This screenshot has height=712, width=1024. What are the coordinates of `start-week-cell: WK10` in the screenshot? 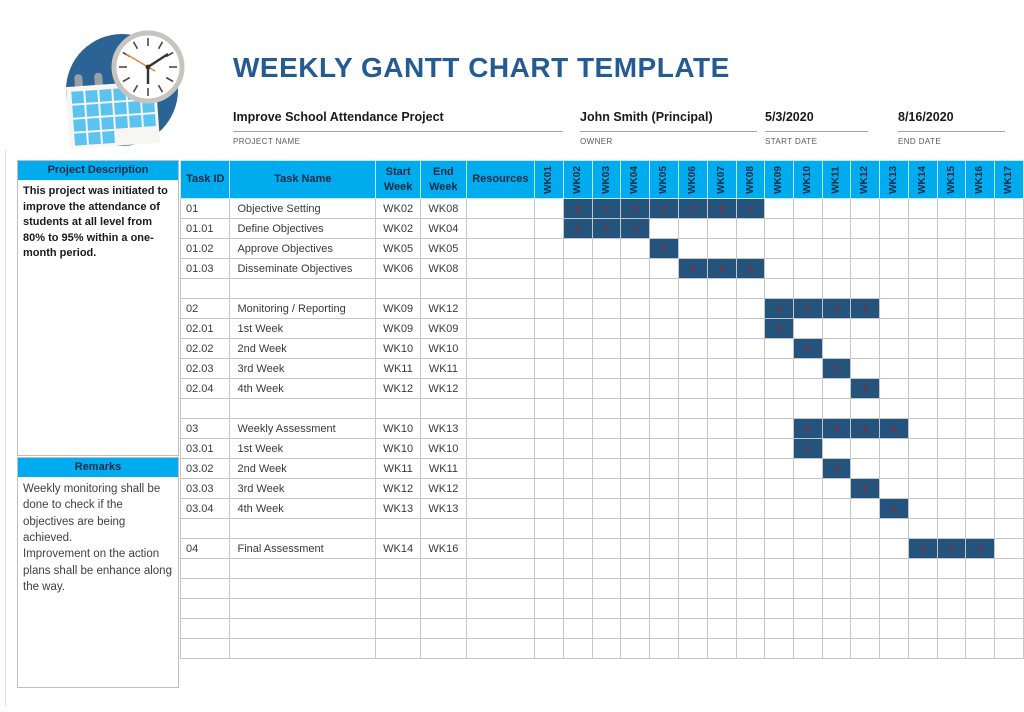 It's located at (398, 428).